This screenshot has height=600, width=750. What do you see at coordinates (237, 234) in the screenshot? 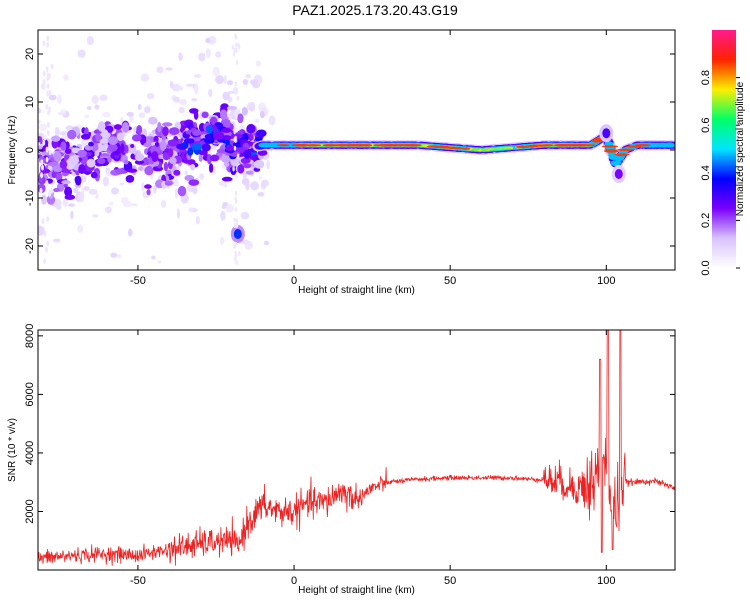
I see `spectral-feature` at bounding box center [237, 234].